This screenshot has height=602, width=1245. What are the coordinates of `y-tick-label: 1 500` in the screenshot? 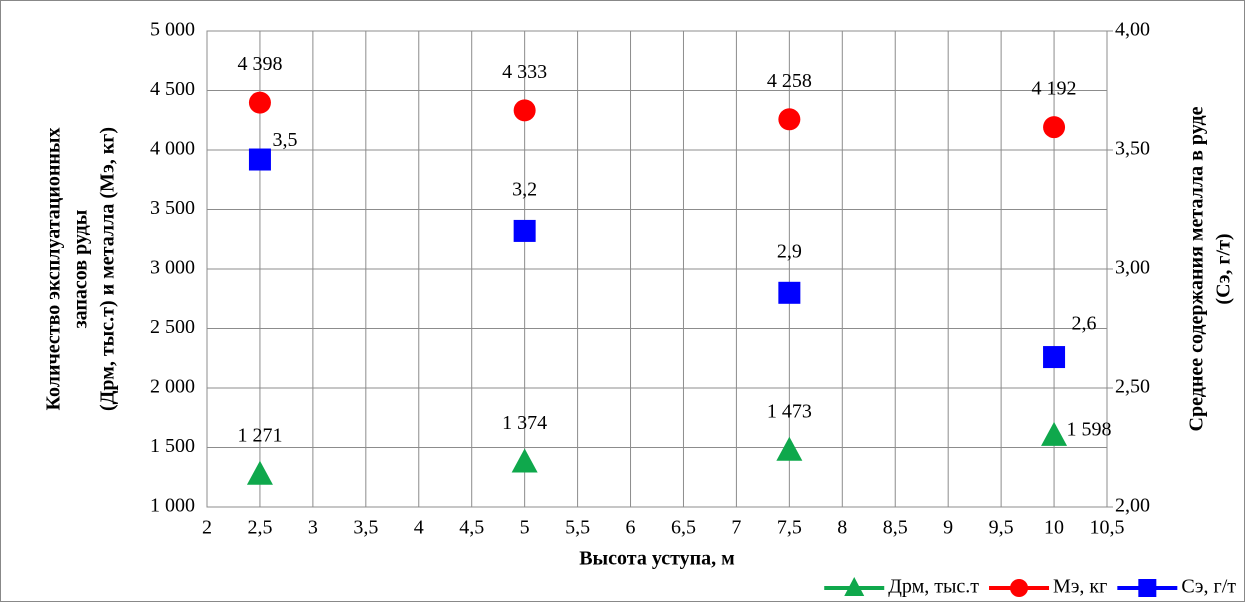 It's located at (172, 446).